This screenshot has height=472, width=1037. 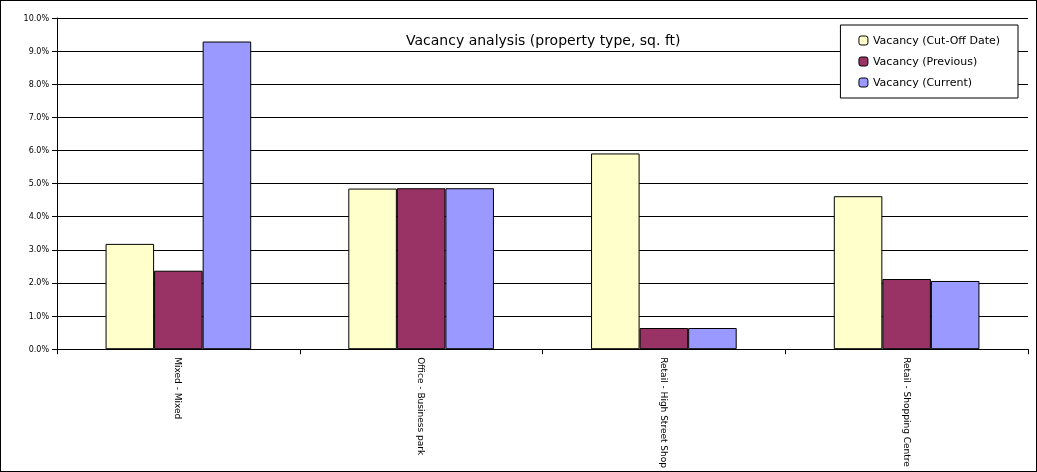 I want to click on y-tick-label: 10.0%, so click(x=36, y=18).